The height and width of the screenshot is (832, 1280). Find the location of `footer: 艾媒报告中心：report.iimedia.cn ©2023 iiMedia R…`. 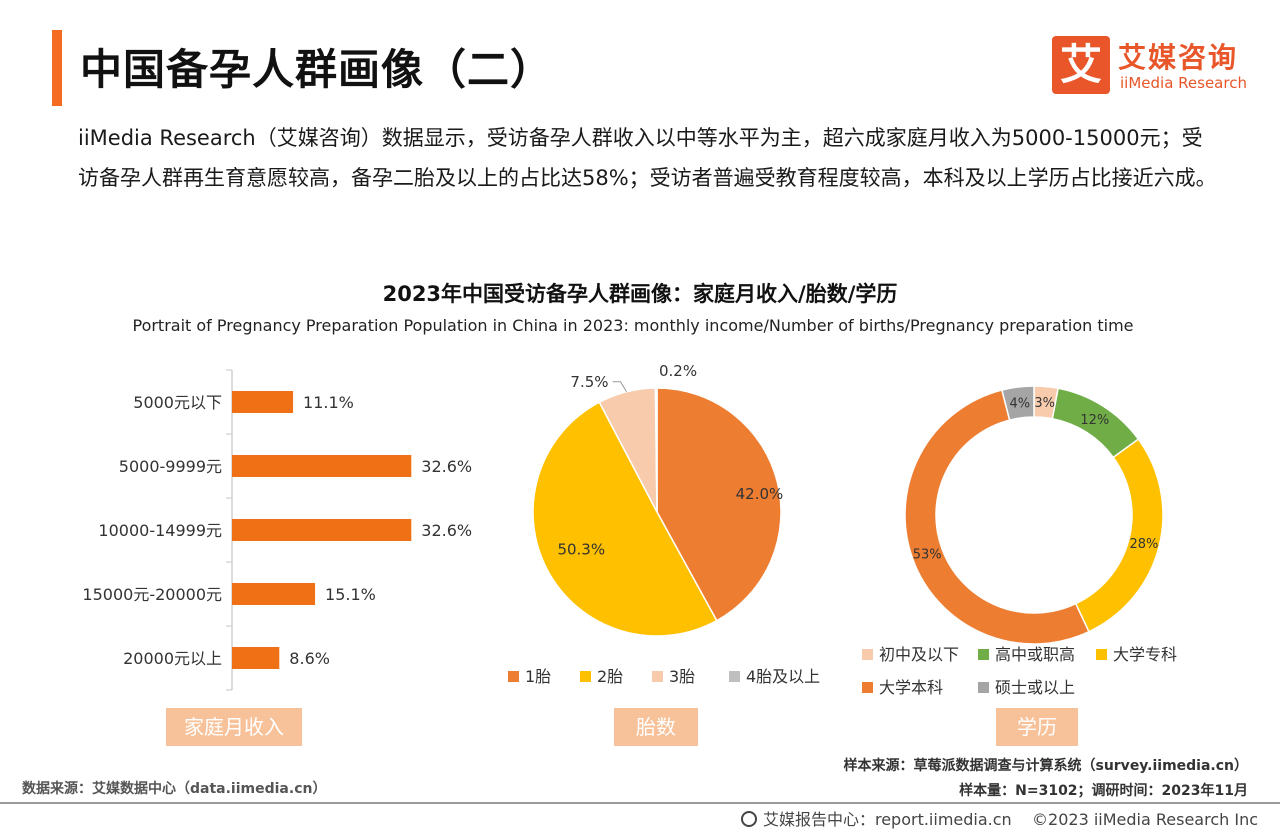

footer: 艾媒报告中心：report.iimedia.cn ©2023 iiMedia R… is located at coordinates (999, 818).